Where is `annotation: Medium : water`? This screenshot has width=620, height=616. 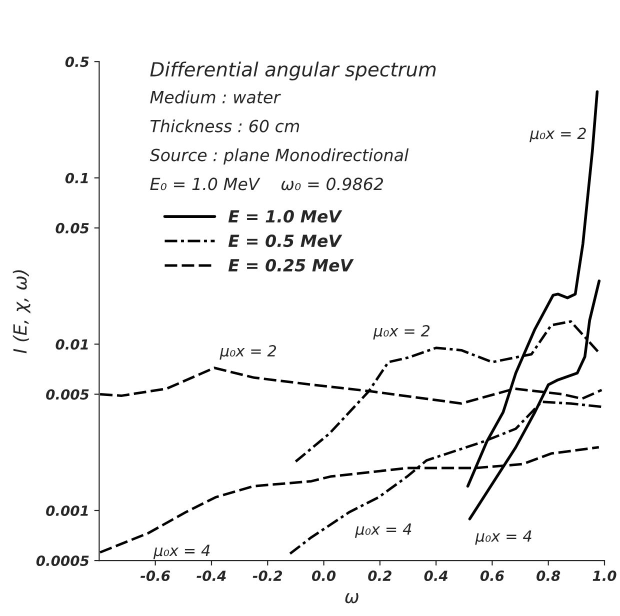
annotation: Medium : water is located at coordinates (215, 97).